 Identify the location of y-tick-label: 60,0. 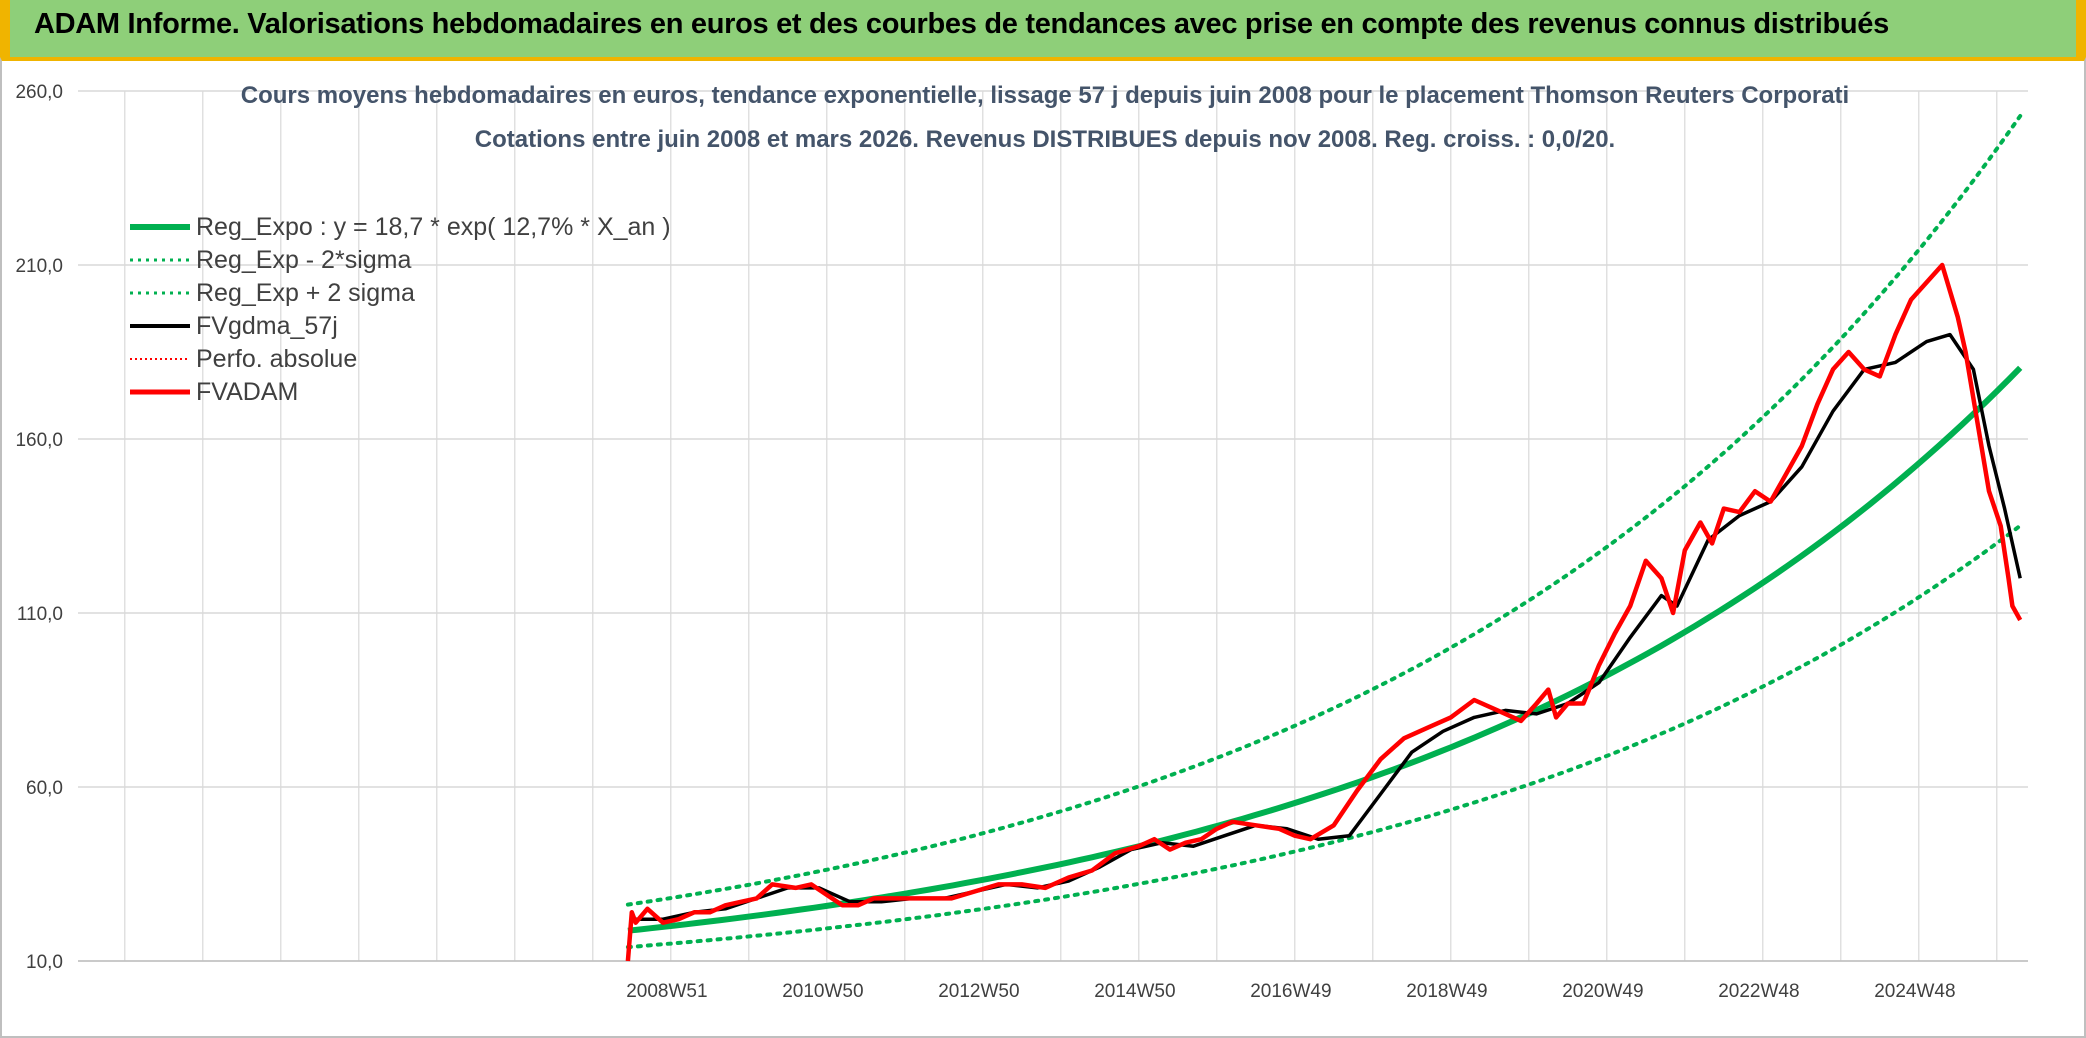
(44, 788).